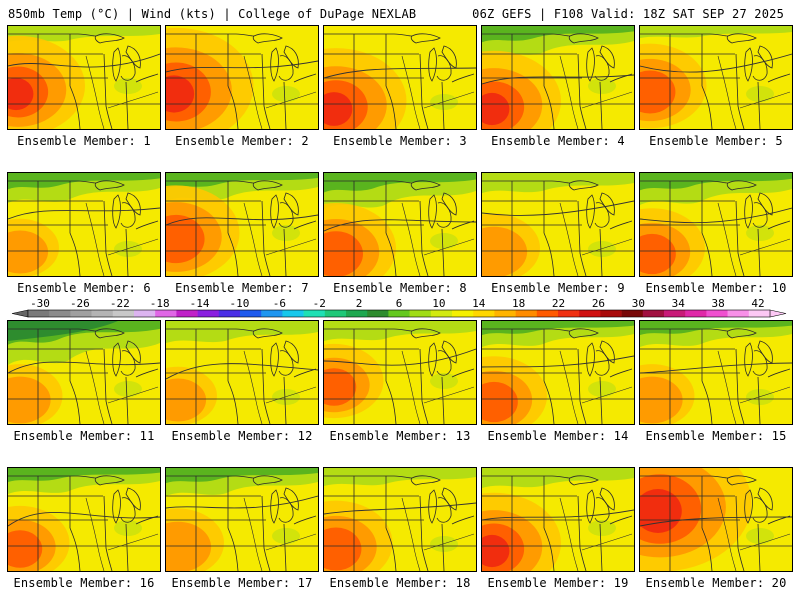 The width and height of the screenshot is (800, 600). Describe the element at coordinates (84, 288) in the screenshot. I see `ensemble-member-label: Ensemble Member: 6` at that location.